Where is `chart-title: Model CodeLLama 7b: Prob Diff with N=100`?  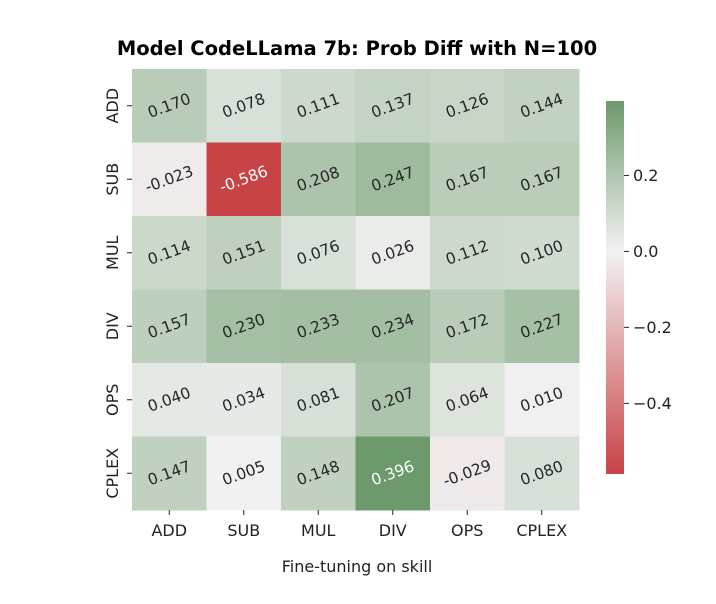 chart-title: Model CodeLLama 7b: Prob Diff with N=100 is located at coordinates (357, 48).